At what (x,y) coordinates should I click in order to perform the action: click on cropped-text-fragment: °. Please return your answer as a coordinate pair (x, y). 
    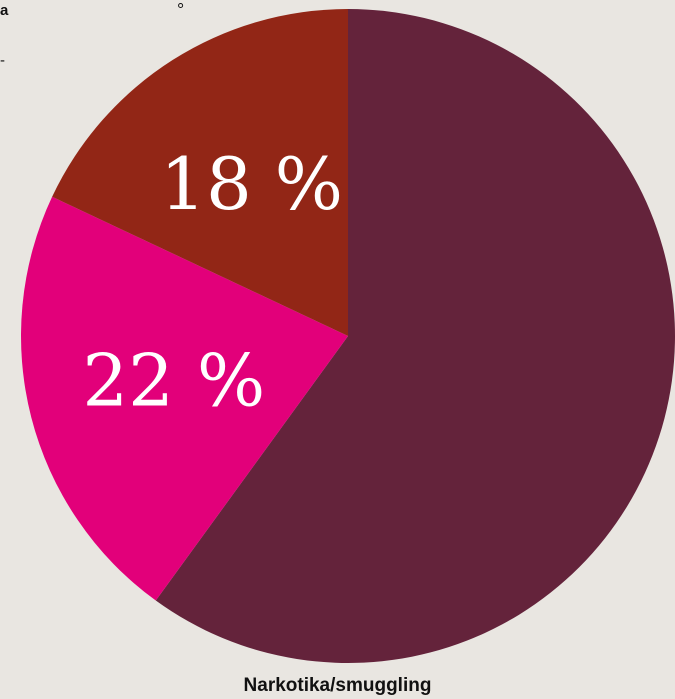
    Looking at the image, I should click on (181, 10).